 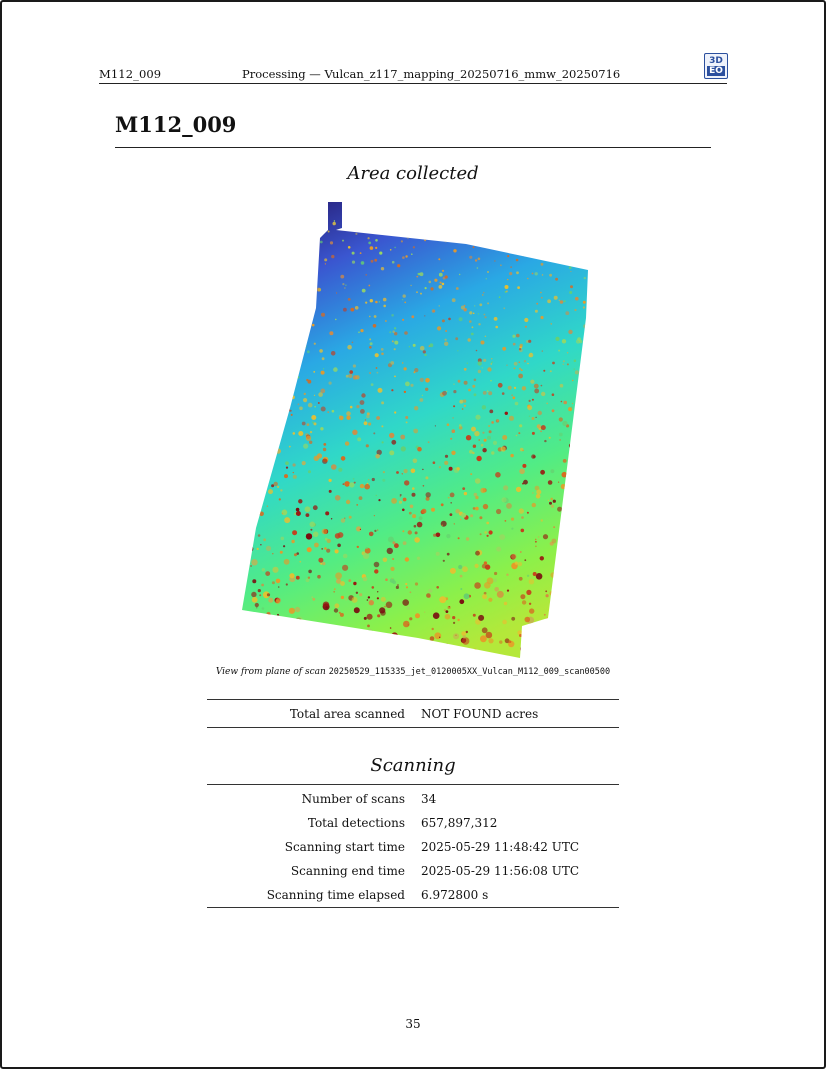 What do you see at coordinates (480, 714) in the screenshot?
I see `row-value: NOT FOUND acres` at bounding box center [480, 714].